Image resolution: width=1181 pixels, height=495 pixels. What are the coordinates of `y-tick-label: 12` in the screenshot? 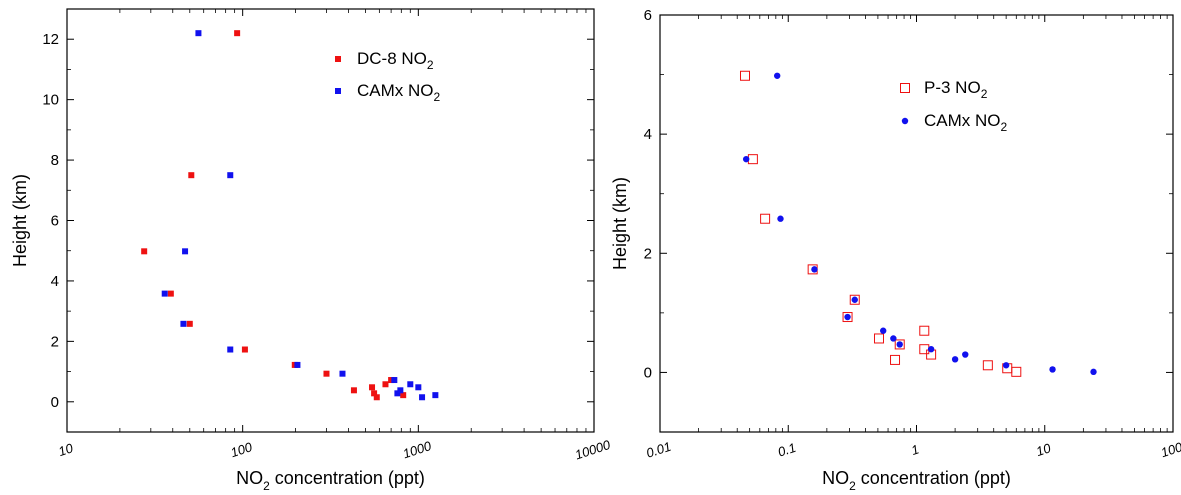 It's located at (50, 39).